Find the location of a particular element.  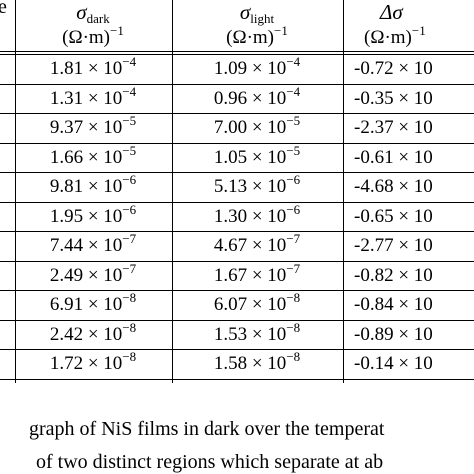

mantissa: 1.58 × 10 is located at coordinates (250, 363).